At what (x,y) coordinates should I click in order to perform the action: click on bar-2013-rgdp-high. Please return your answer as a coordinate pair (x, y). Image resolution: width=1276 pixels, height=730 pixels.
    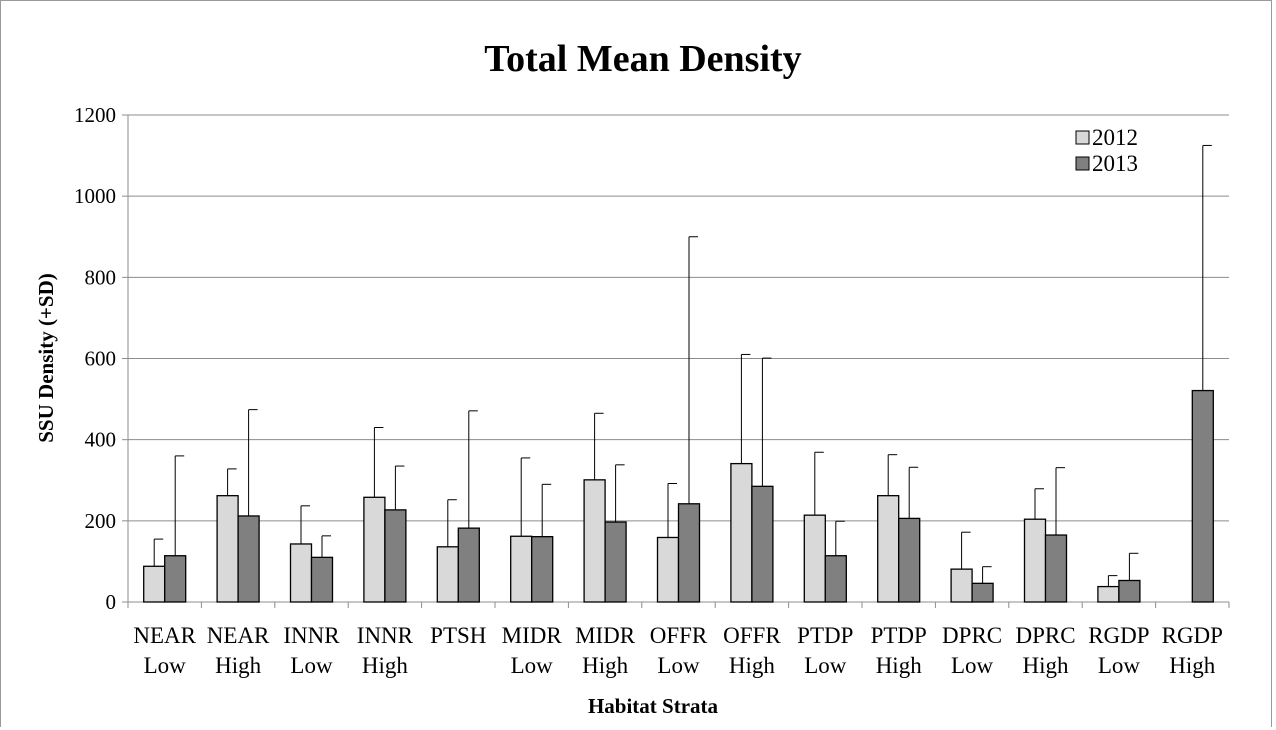
    Looking at the image, I should click on (1202, 496).